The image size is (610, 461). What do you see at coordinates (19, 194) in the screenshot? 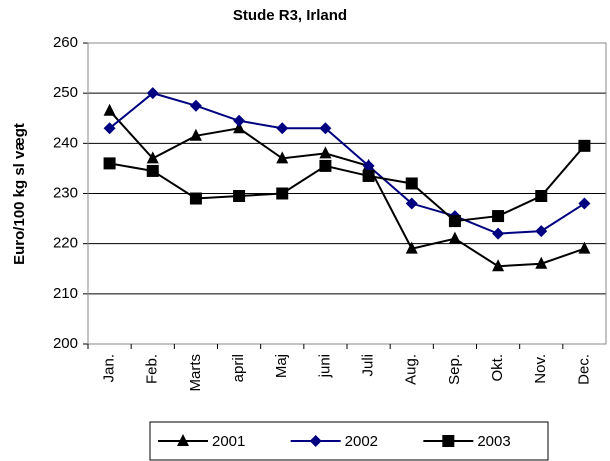
I see `y-axis-label: Euro/100 kg sl vægt` at bounding box center [19, 194].